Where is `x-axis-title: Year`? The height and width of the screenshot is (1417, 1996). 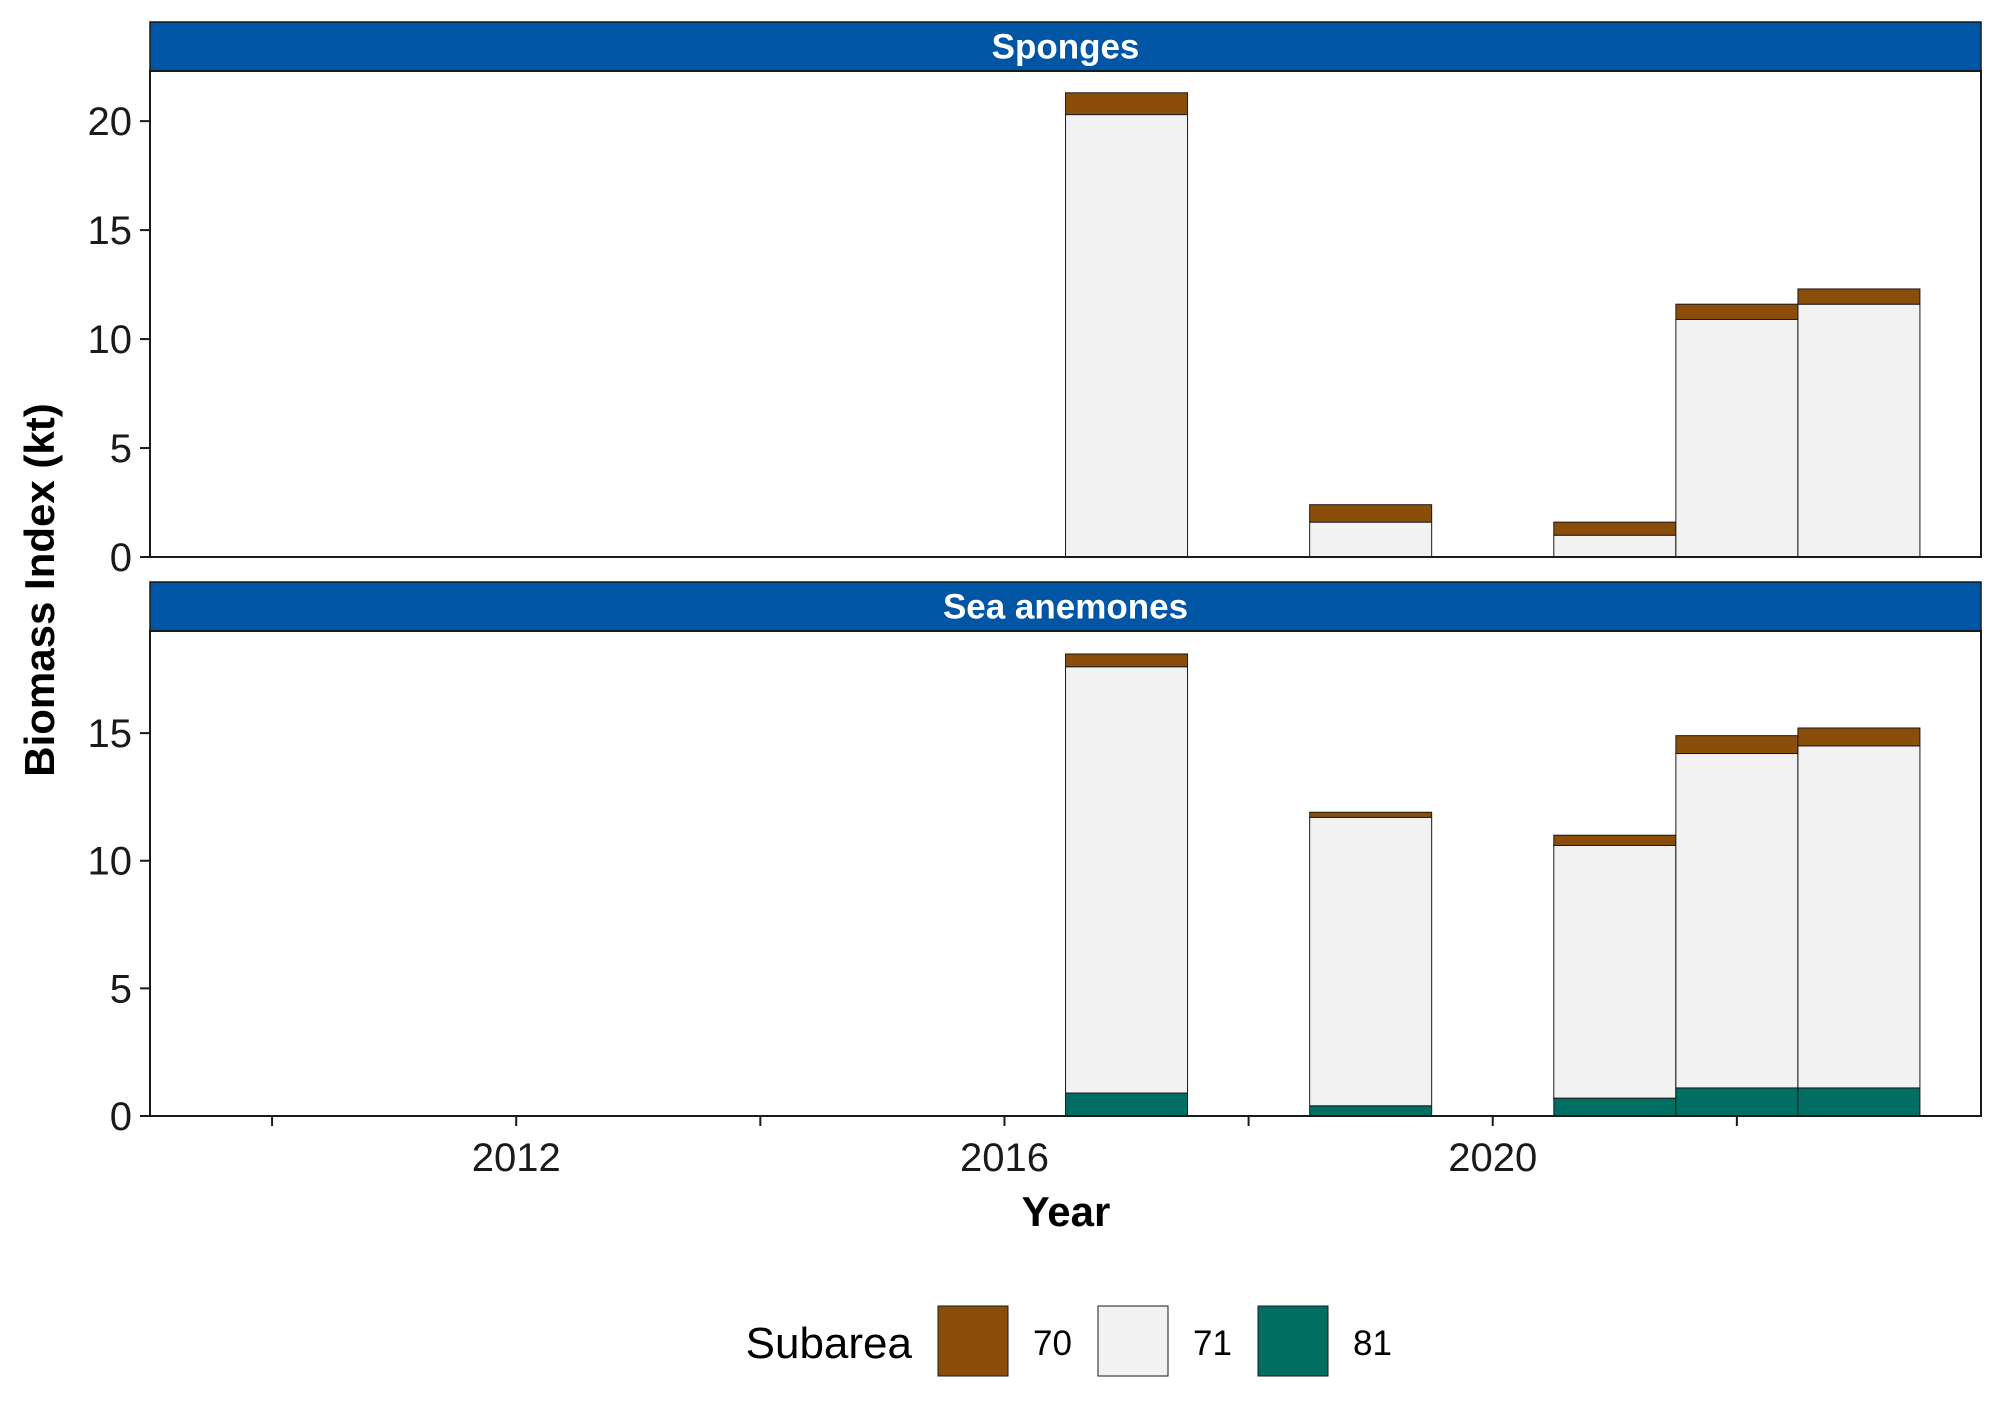
x-axis-title: Year is located at coordinates (1066, 1211).